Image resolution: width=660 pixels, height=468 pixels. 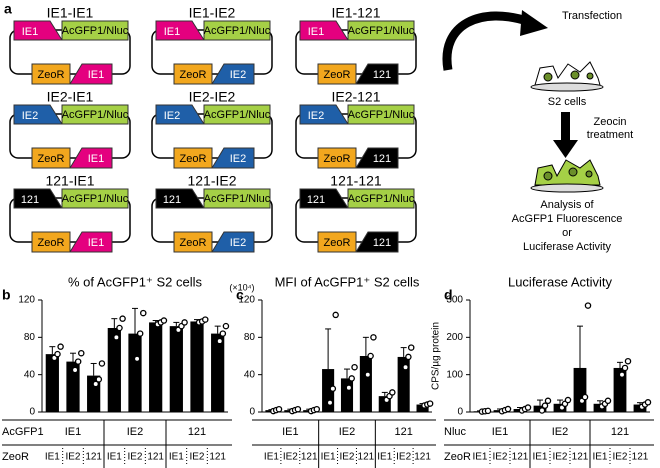 What do you see at coordinates (290, 432) in the screenshot?
I see `x-group-label: IE1` at bounding box center [290, 432].